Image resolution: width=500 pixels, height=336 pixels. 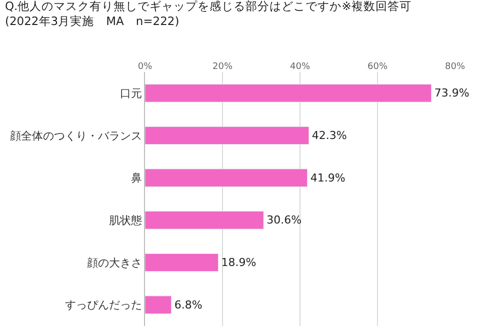 I want to click on data-label: 30.6%, so click(x=284, y=220).